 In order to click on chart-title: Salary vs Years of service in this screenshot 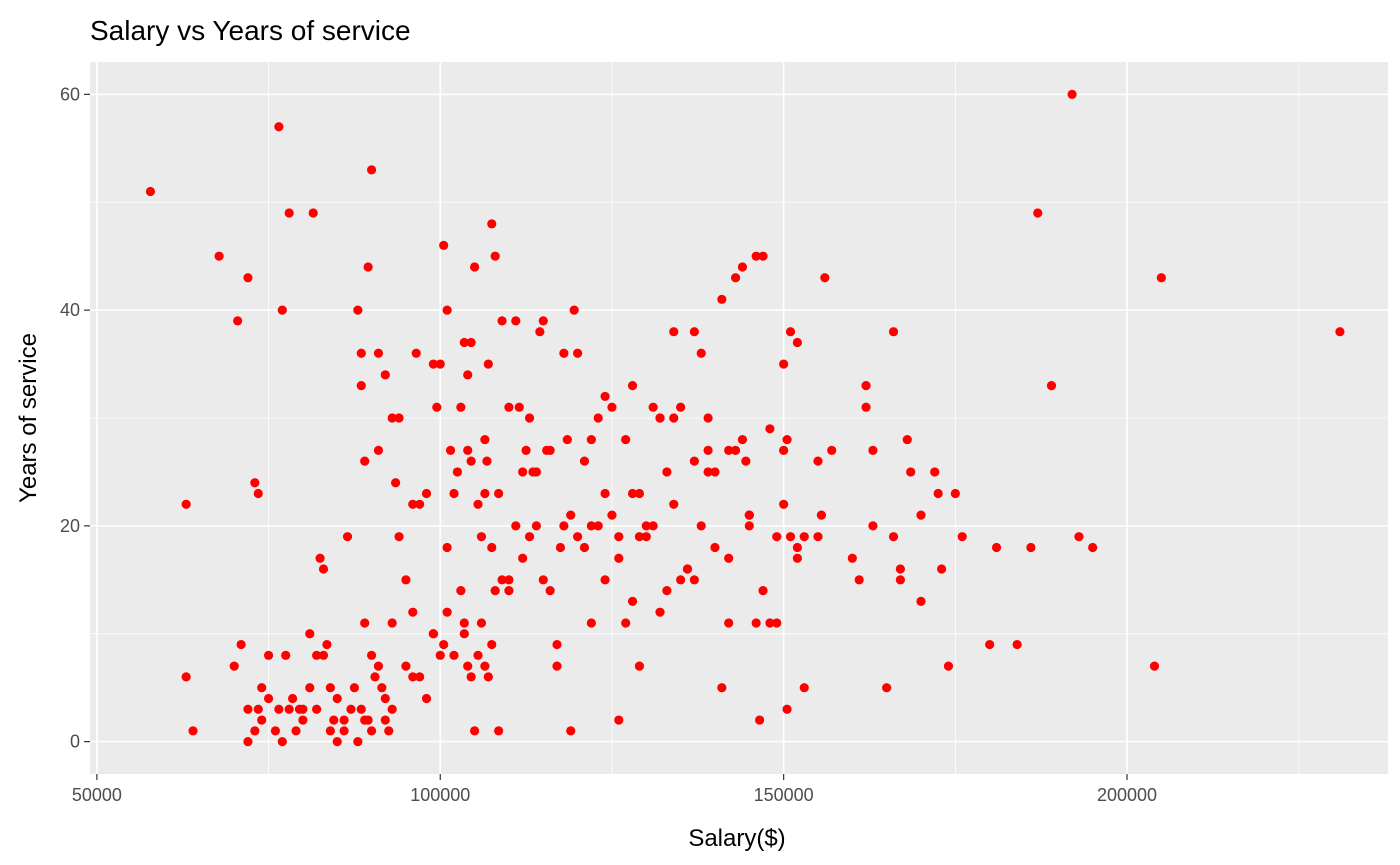, I will do `click(250, 30)`.